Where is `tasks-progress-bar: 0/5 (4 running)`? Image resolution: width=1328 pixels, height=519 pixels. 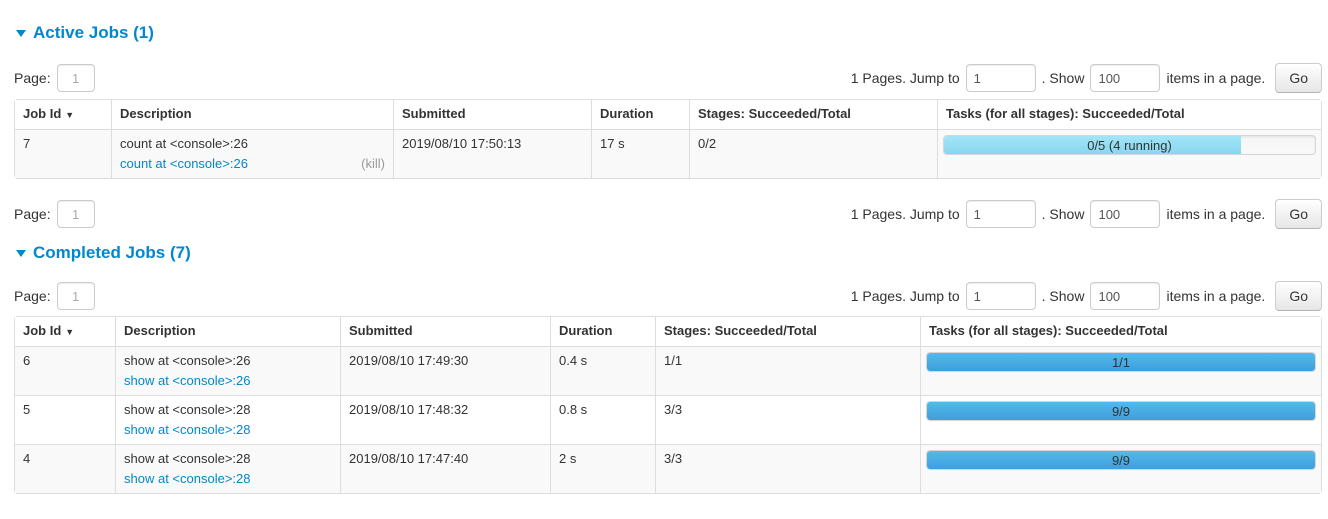
tasks-progress-bar: 0/5 (4 running) is located at coordinates (1129, 145).